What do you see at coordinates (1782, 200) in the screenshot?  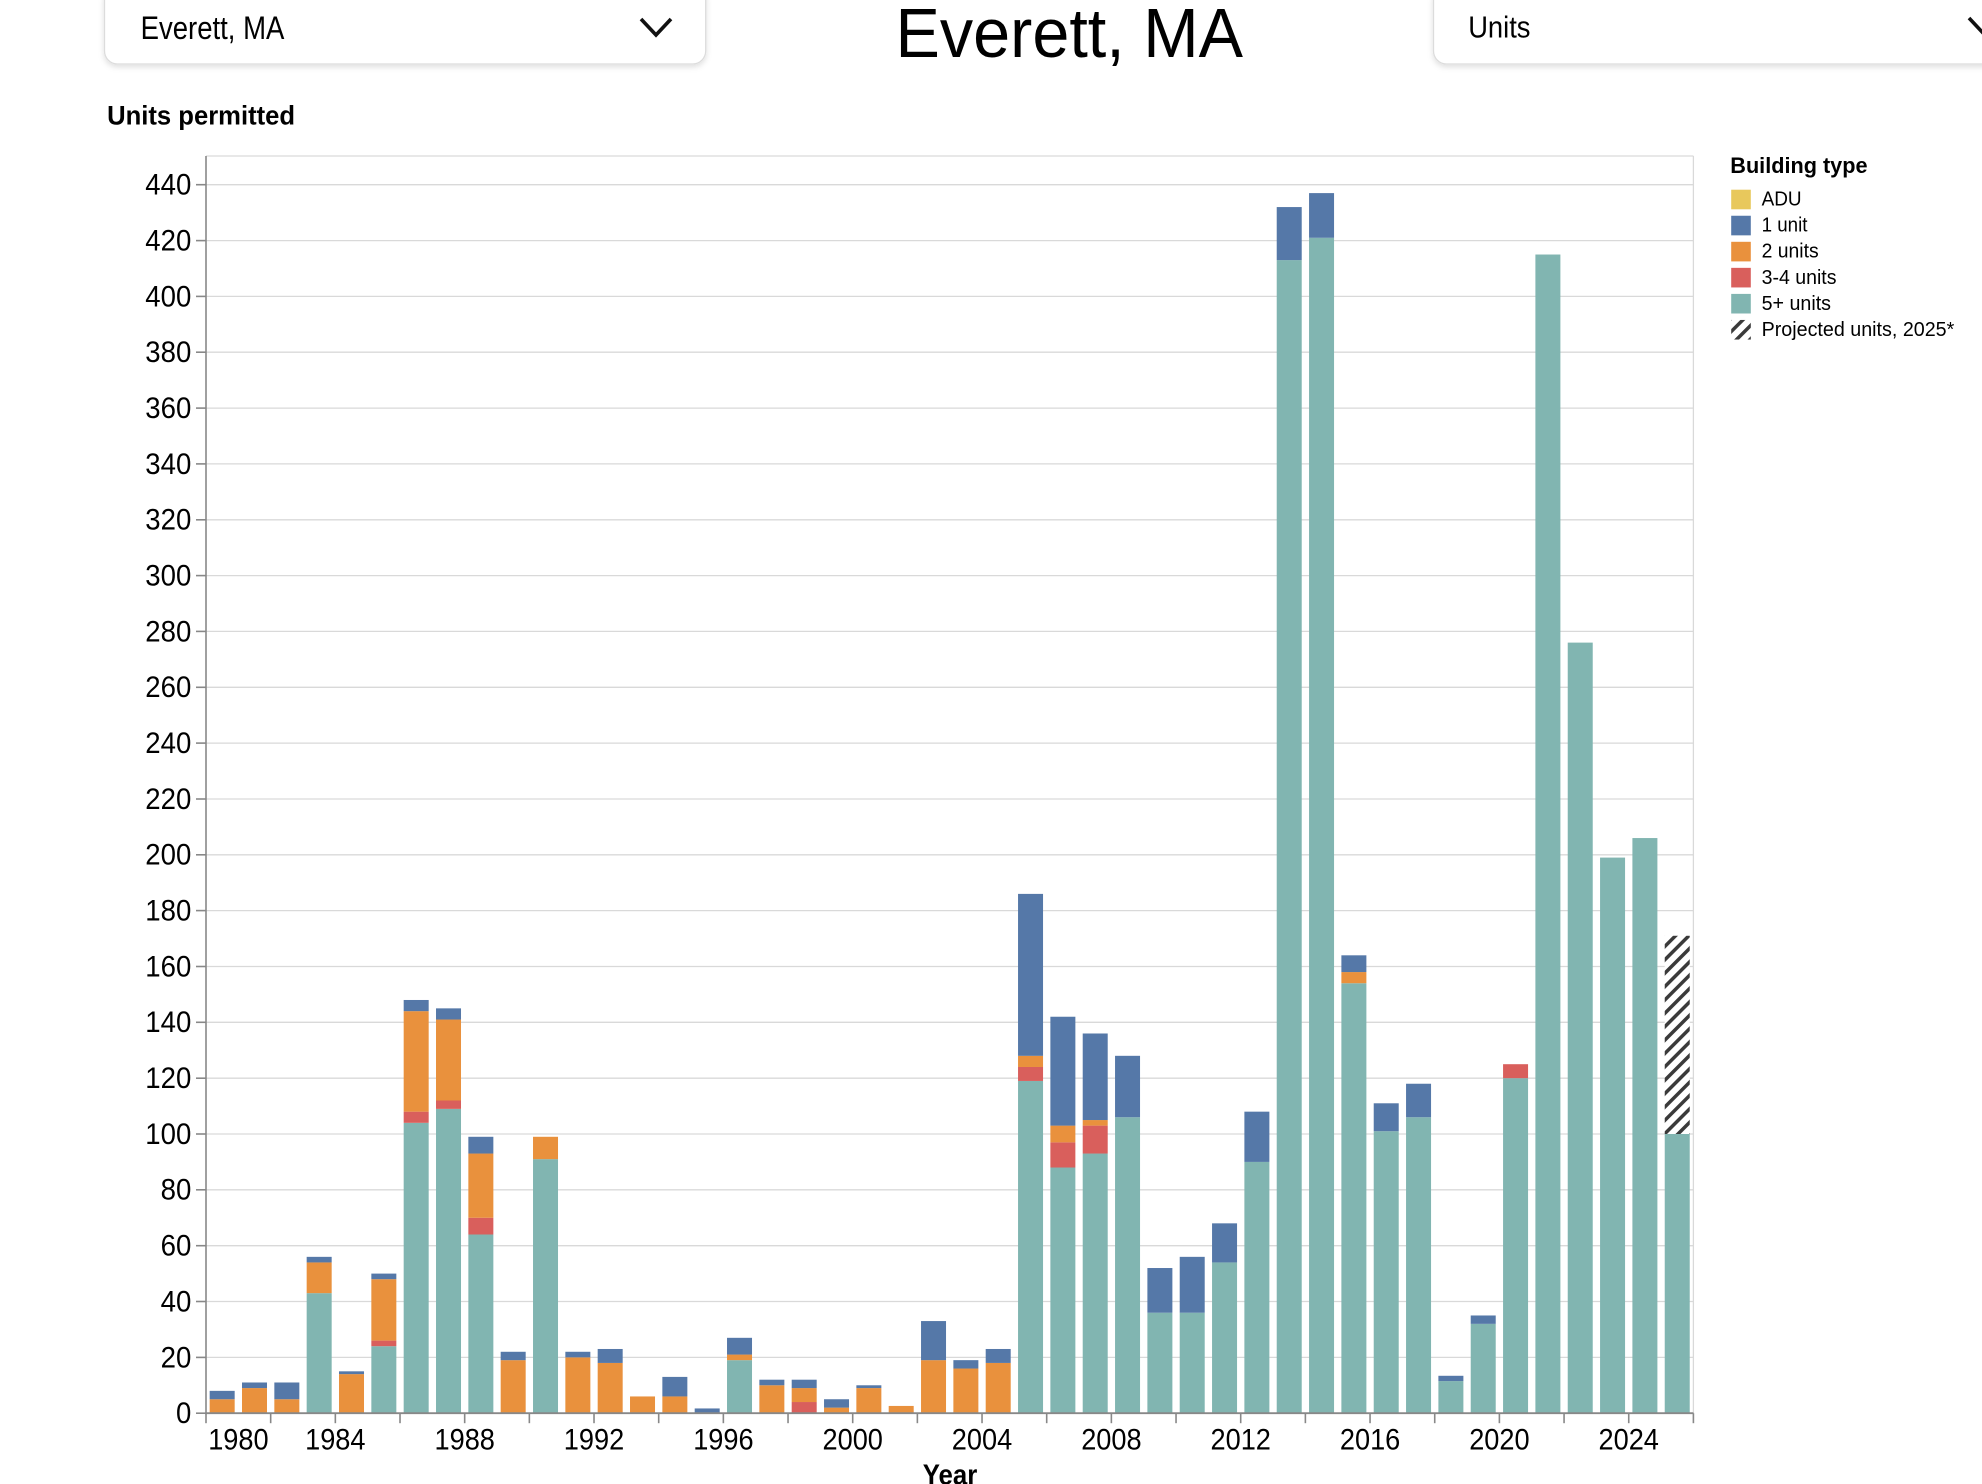 I see `svg-text: ADU` at bounding box center [1782, 200].